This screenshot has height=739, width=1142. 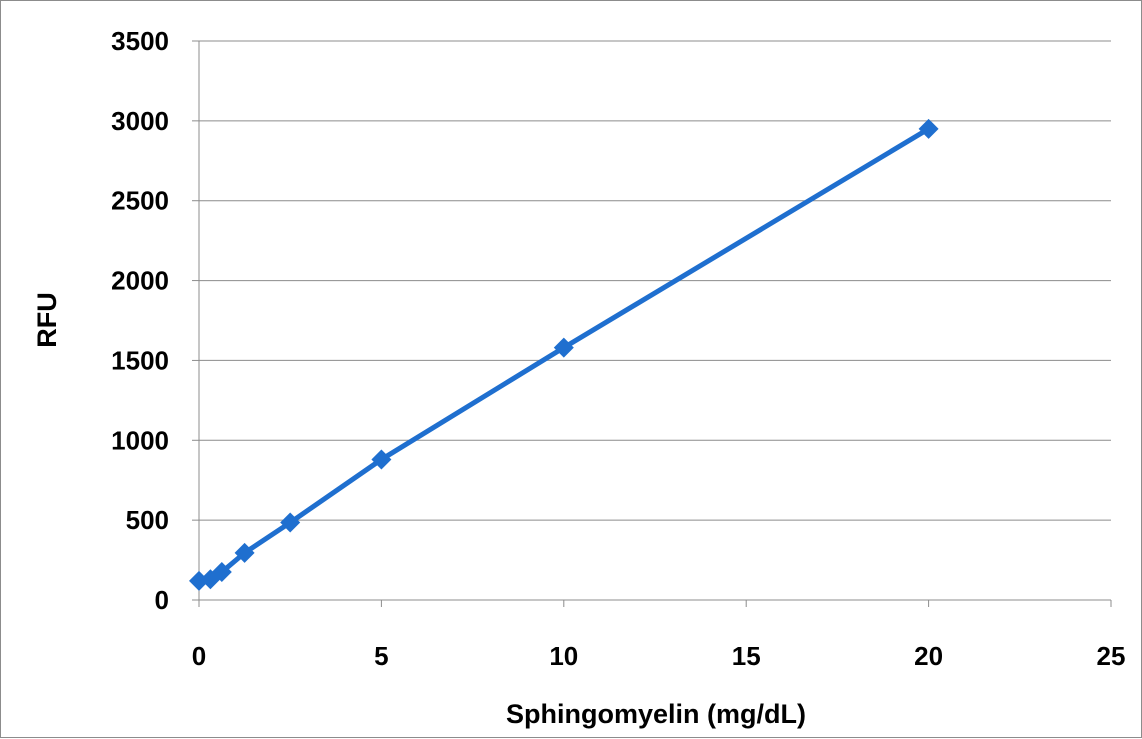 What do you see at coordinates (746, 656) in the screenshot?
I see `x-tick-label: 15` at bounding box center [746, 656].